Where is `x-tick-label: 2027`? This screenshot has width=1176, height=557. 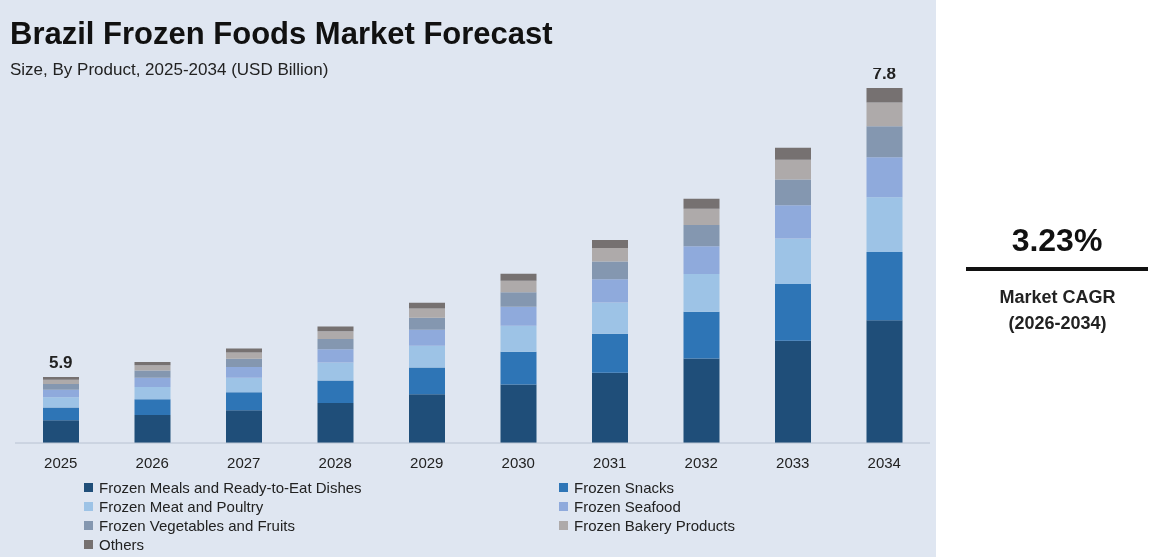 x-tick-label: 2027 is located at coordinates (244, 462).